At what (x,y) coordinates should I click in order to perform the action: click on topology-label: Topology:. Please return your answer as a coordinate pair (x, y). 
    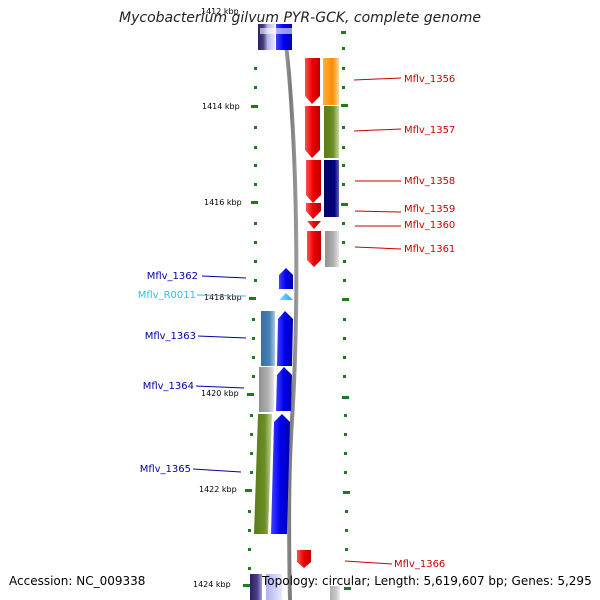
    Looking at the image, I should click on (290, 581).